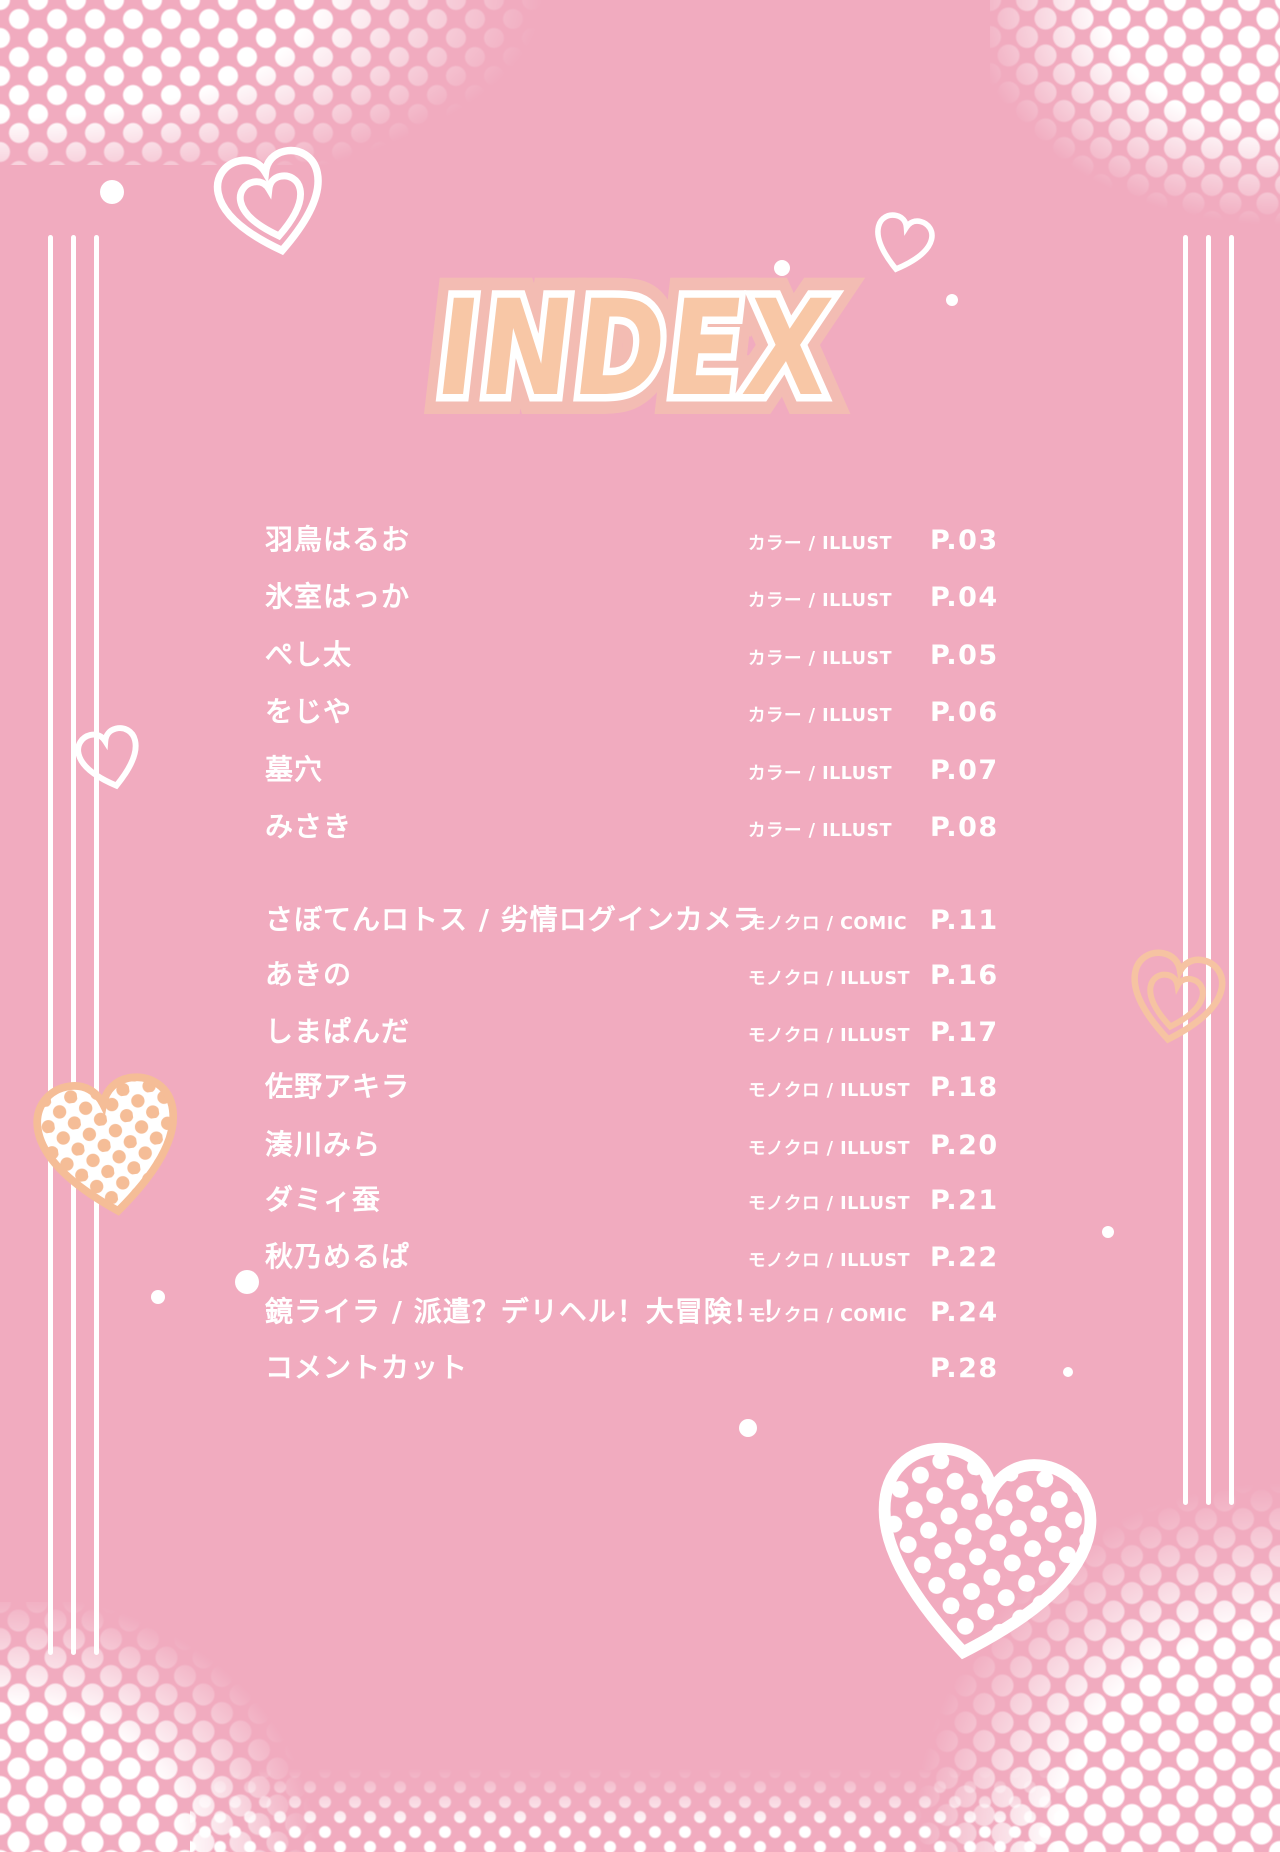 The width and height of the screenshot is (1280, 1852). Describe the element at coordinates (338, 1256) in the screenshot. I see `entry-name: 秋乃めるぱ` at that location.